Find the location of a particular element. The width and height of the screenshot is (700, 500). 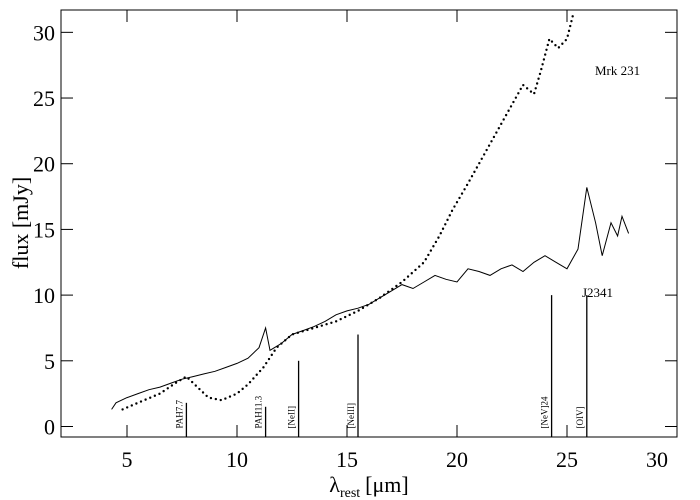

y-tick-label: 15 is located at coordinates (44, 229).